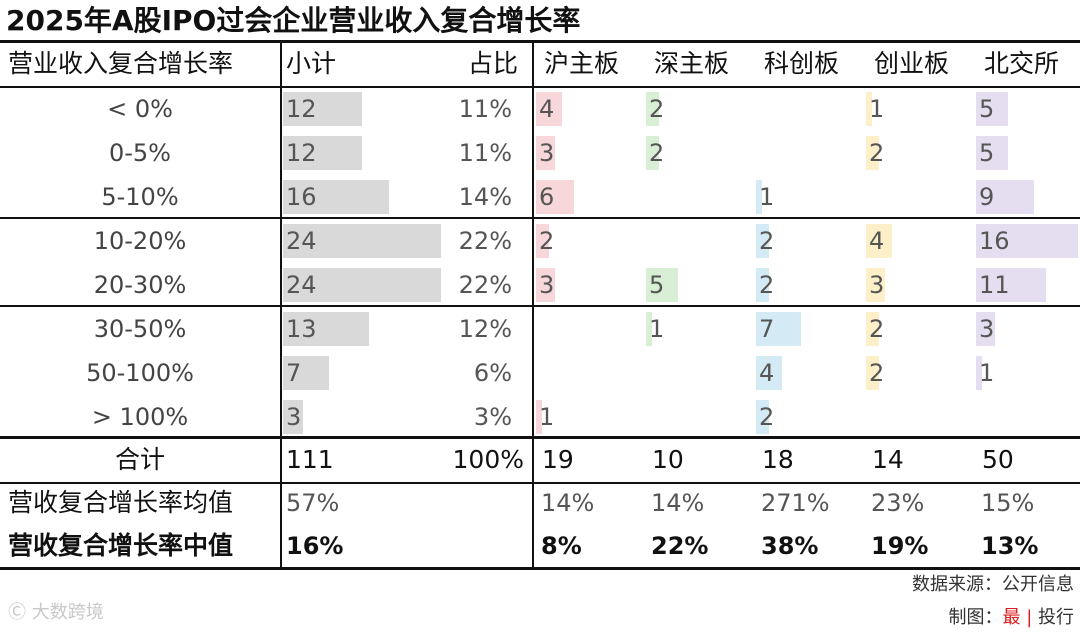  What do you see at coordinates (139, 459) in the screenshot?
I see `total-label: 合计` at bounding box center [139, 459].